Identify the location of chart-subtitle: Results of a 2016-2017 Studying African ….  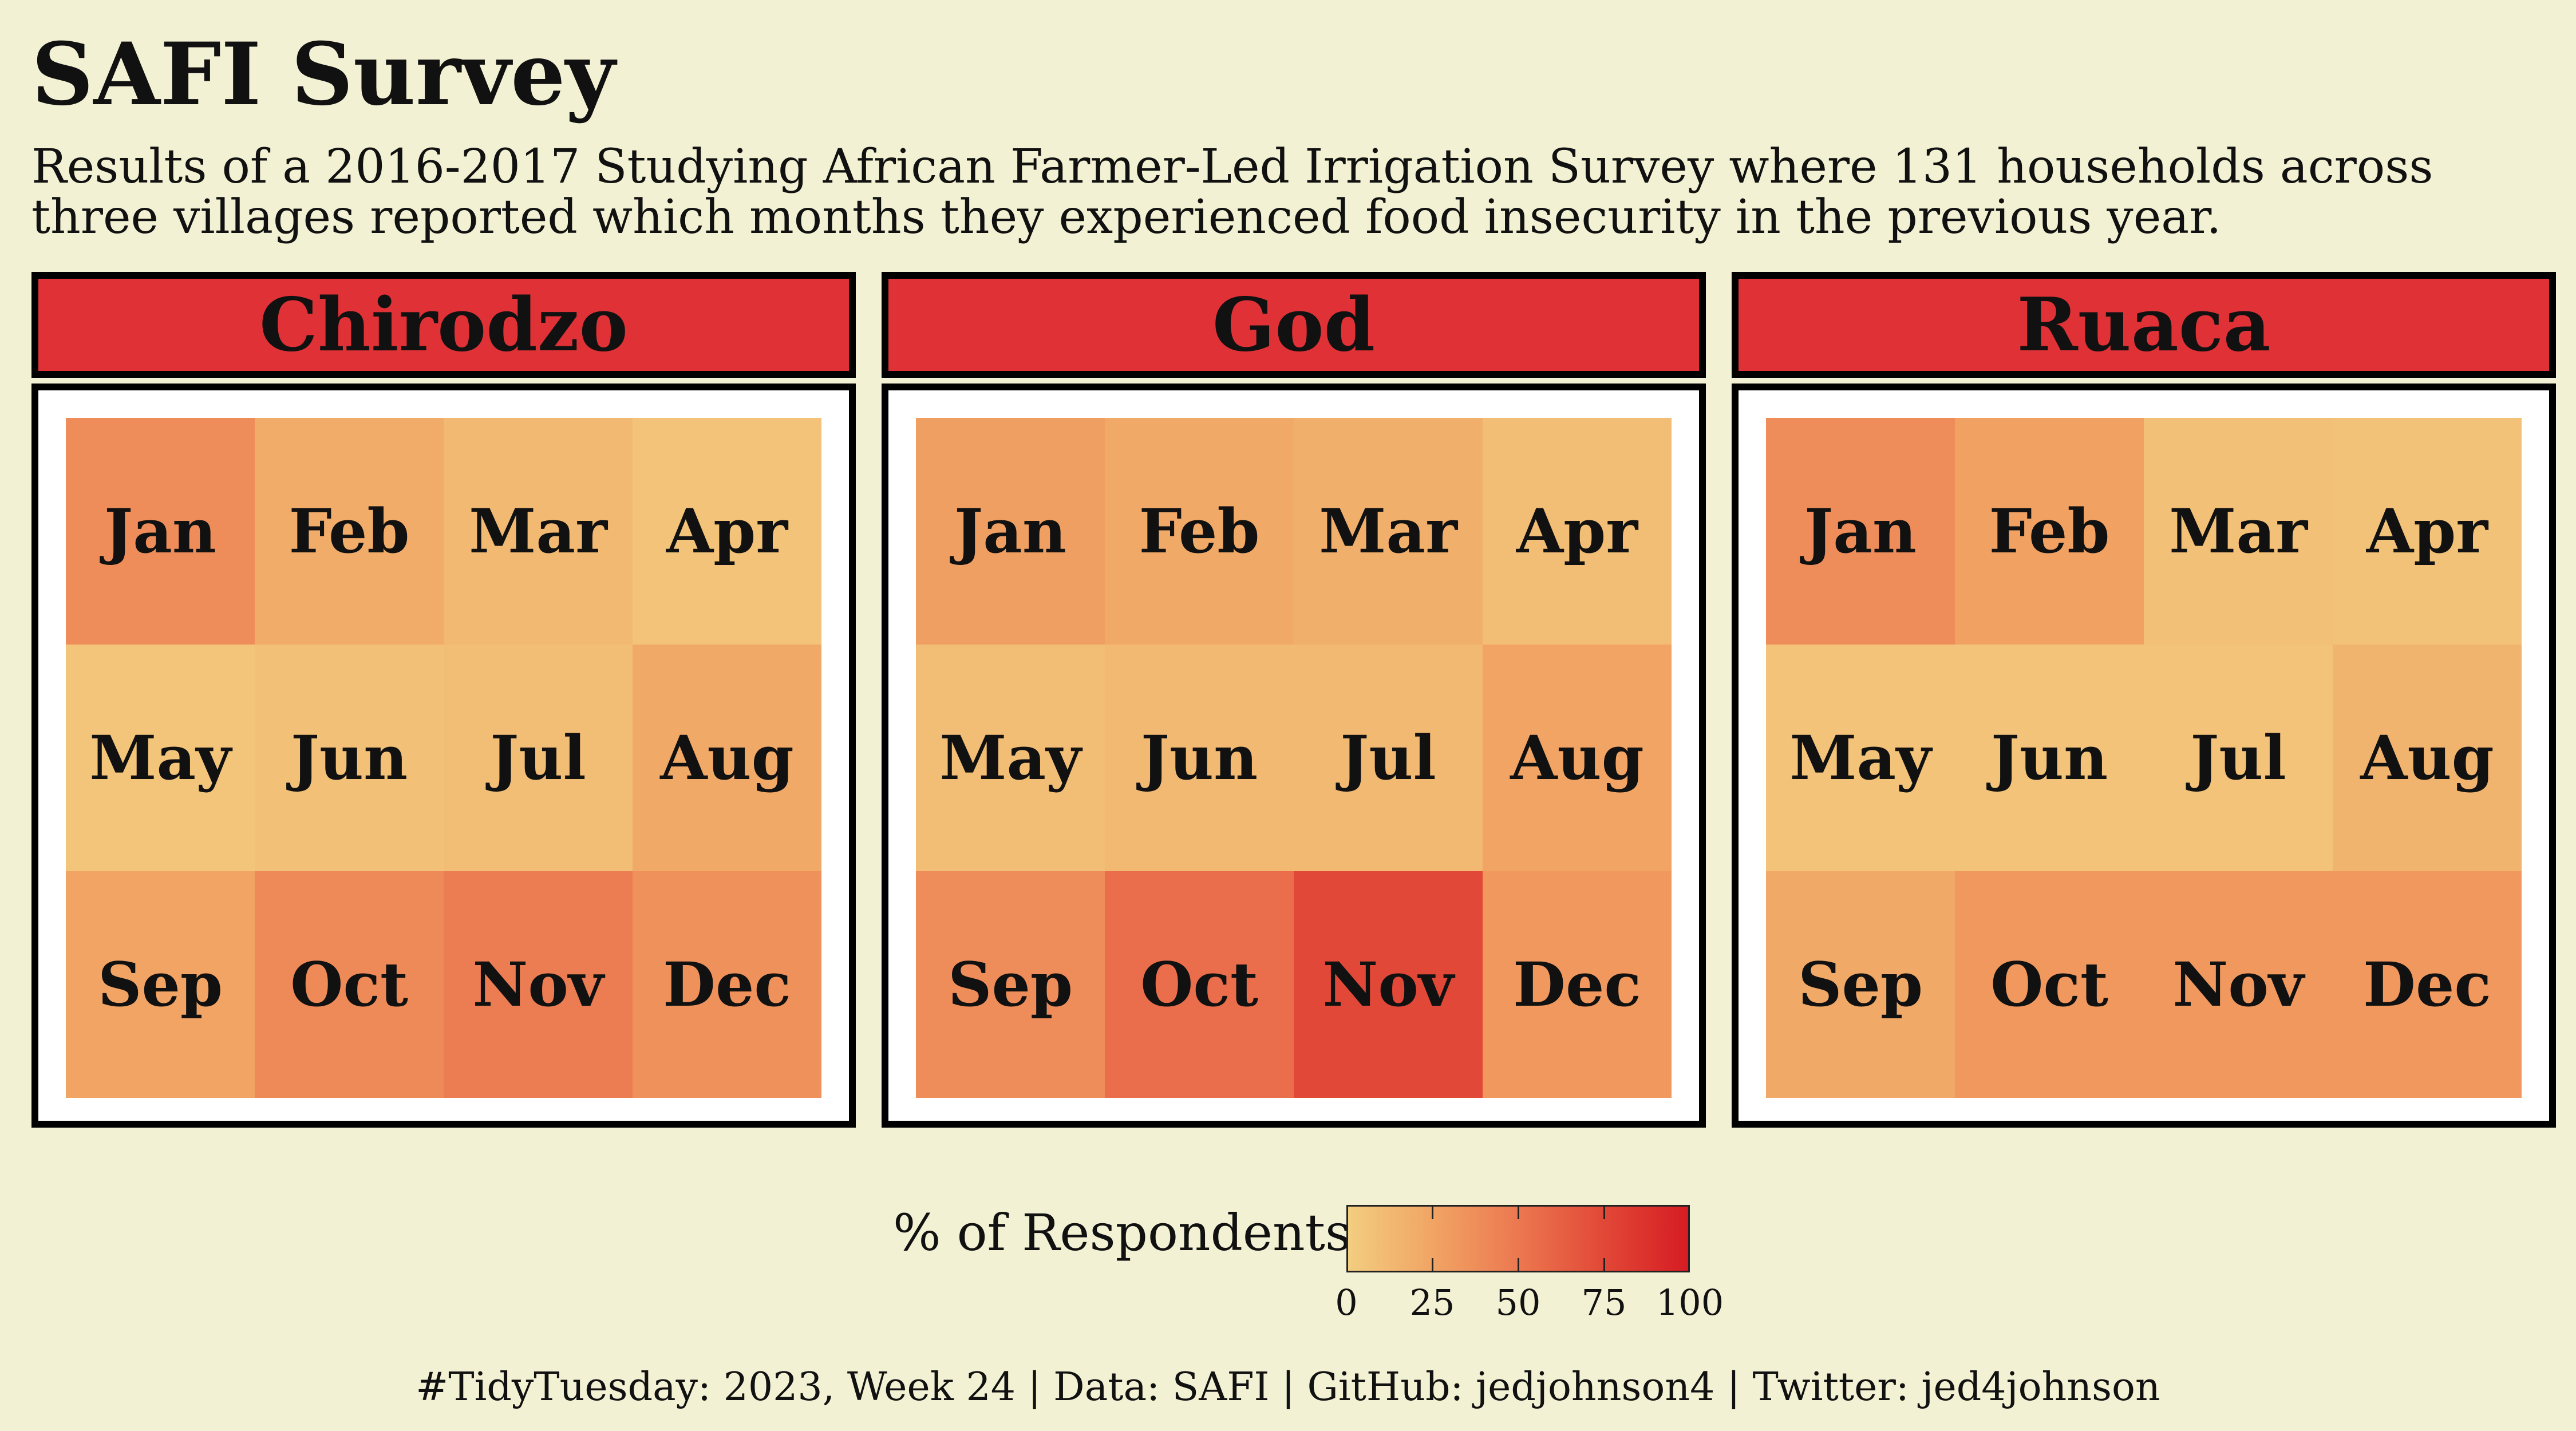
(1262, 192).